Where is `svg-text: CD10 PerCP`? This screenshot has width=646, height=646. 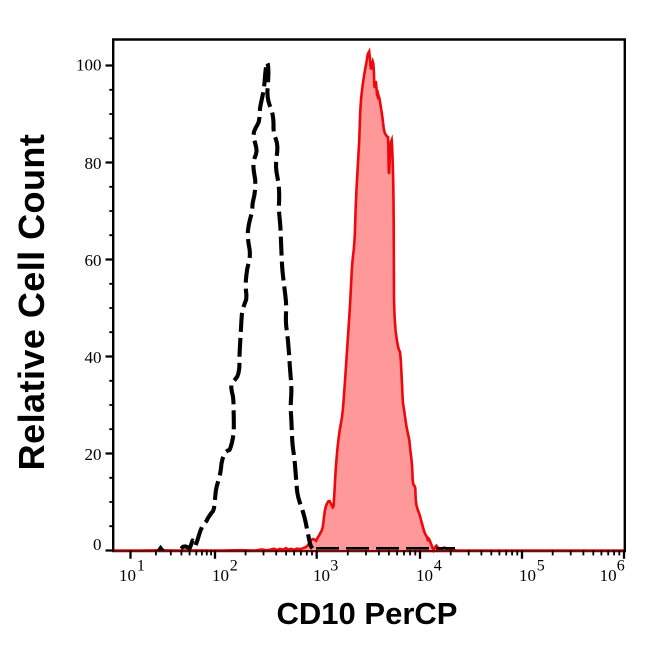 svg-text: CD10 PerCP is located at coordinates (367, 613).